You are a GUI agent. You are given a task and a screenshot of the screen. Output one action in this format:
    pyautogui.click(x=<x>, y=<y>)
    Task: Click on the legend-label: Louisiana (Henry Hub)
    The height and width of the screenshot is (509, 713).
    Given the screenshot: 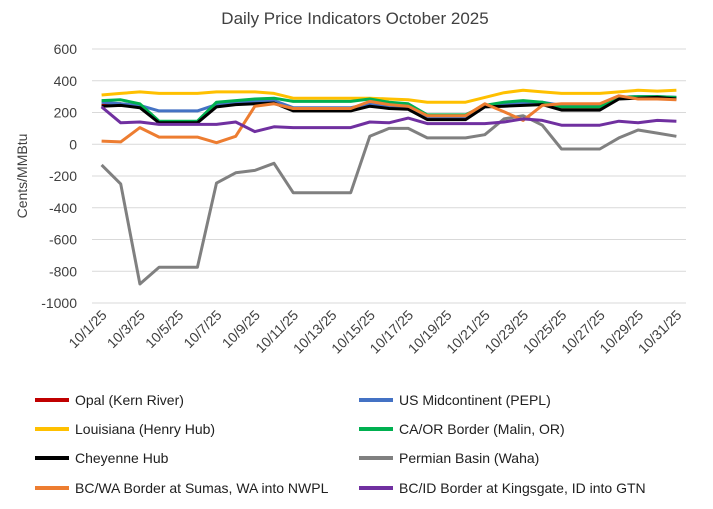 What is the action you would take?
    pyautogui.click(x=145, y=429)
    